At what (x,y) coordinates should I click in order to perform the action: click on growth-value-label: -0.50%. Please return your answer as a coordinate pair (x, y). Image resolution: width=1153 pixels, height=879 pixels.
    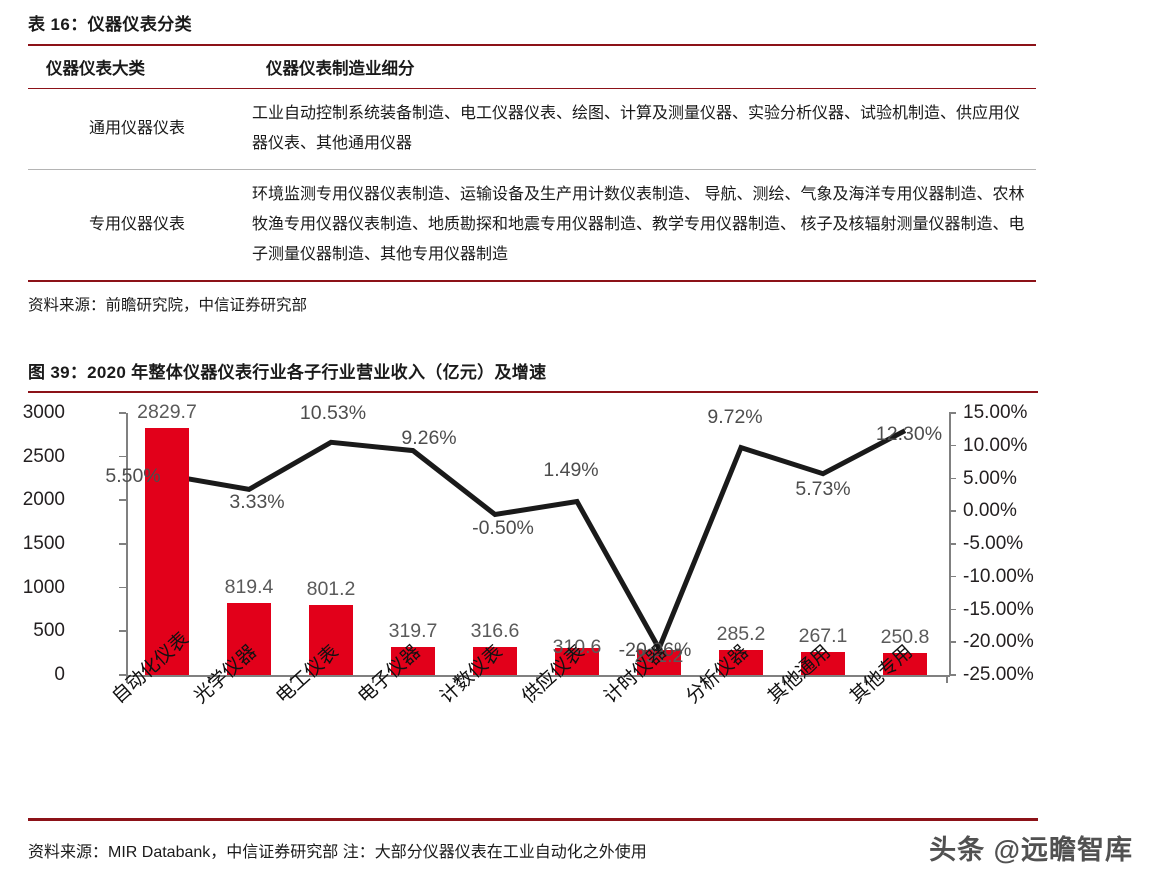
    Looking at the image, I should click on (503, 527).